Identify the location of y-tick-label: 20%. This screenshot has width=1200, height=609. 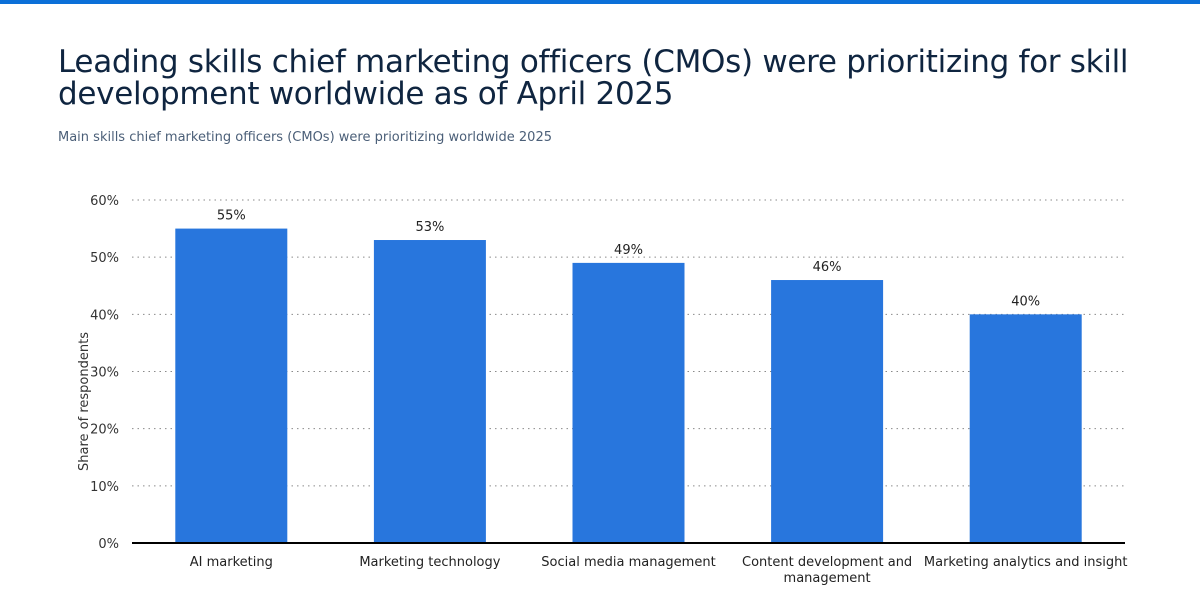
(104, 430).